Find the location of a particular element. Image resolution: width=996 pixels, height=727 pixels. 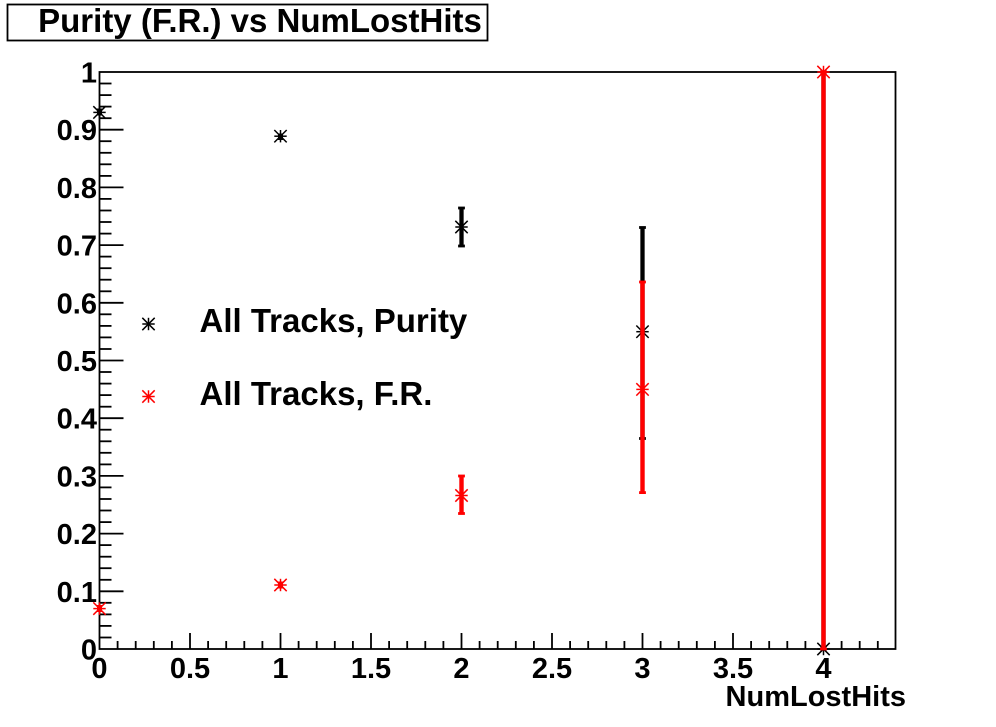

svg-text: 2.5 is located at coordinates (552, 669).